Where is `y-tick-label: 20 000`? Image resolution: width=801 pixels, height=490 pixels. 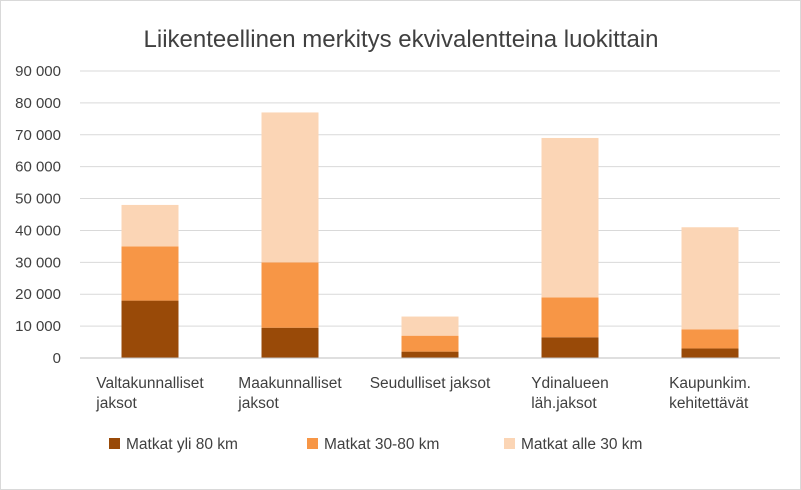 y-tick-label: 20 000 is located at coordinates (38, 294).